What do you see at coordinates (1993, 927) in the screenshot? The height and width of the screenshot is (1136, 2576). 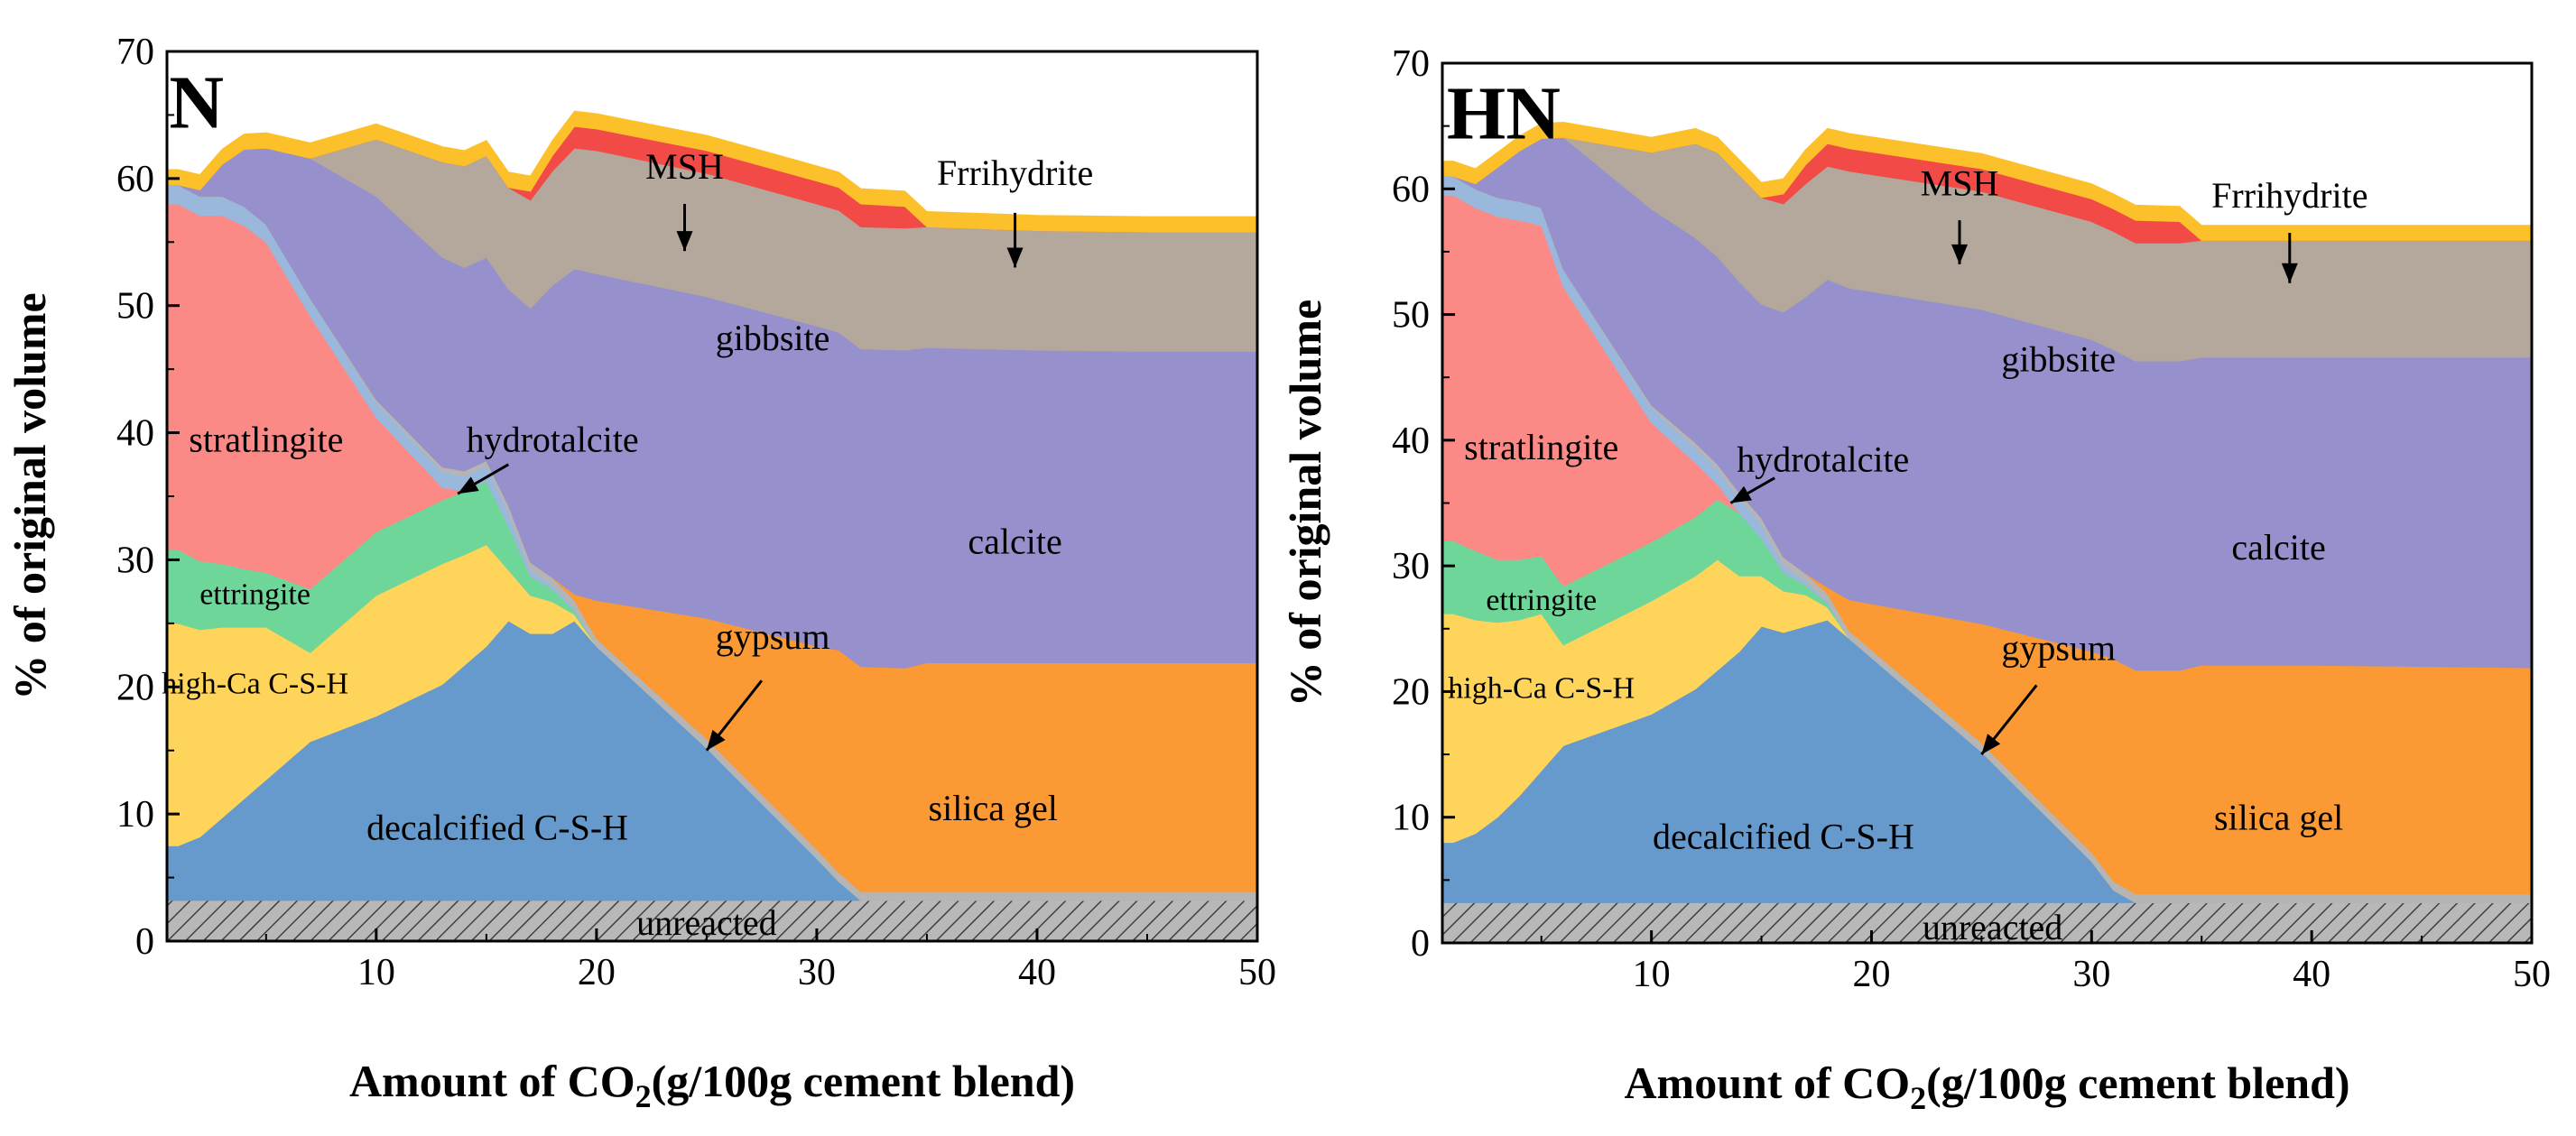 I see `label-unreacted: unreacted` at bounding box center [1993, 927].